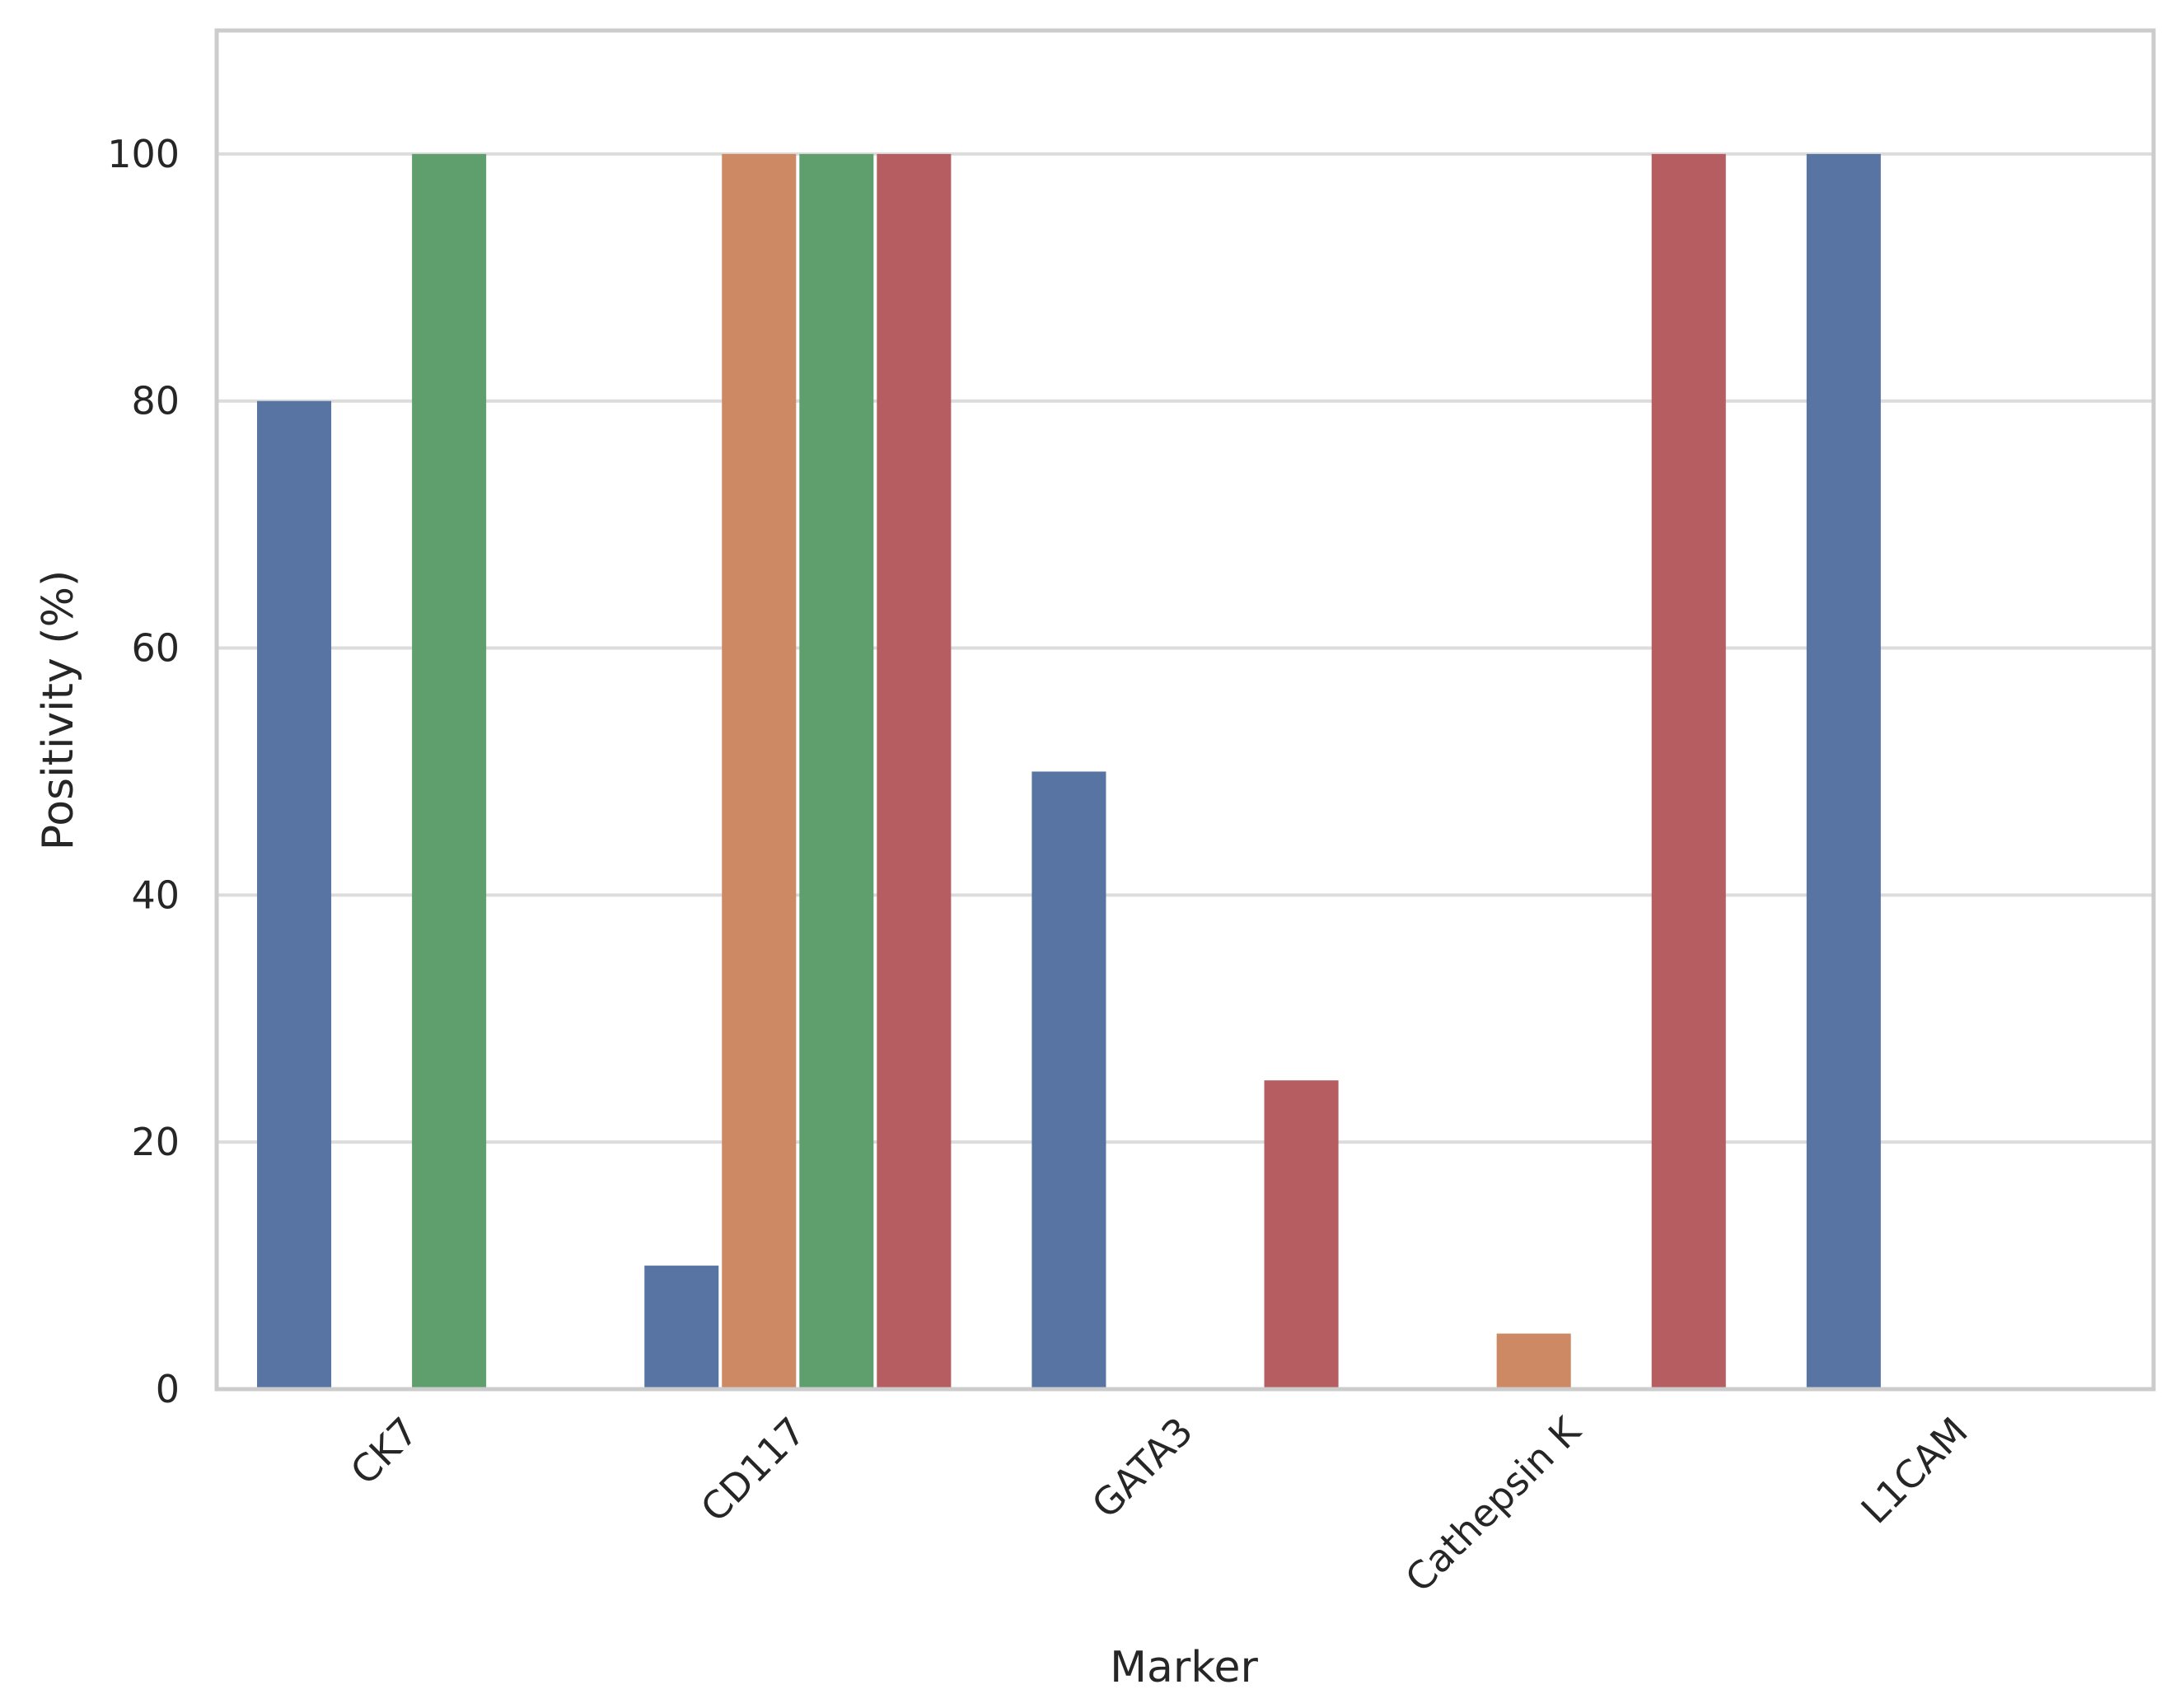  I want to click on y-tick-label: 80, so click(155, 401).